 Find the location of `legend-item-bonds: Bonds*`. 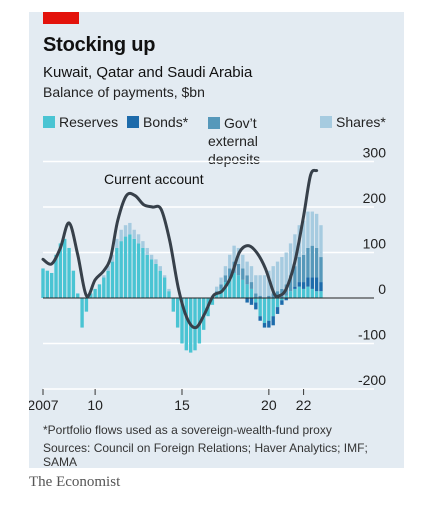

legend-item-bonds: Bonds* is located at coordinates (157, 122).